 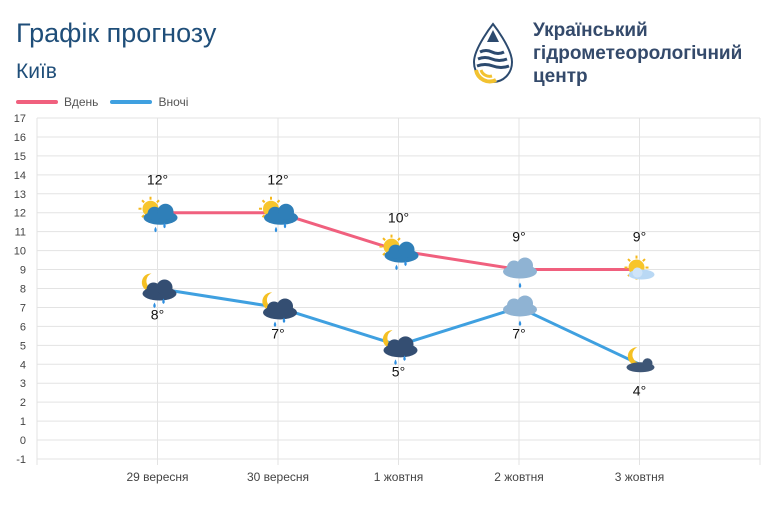 I want to click on org-line-2: гідрометеорологічний, so click(x=638, y=53).